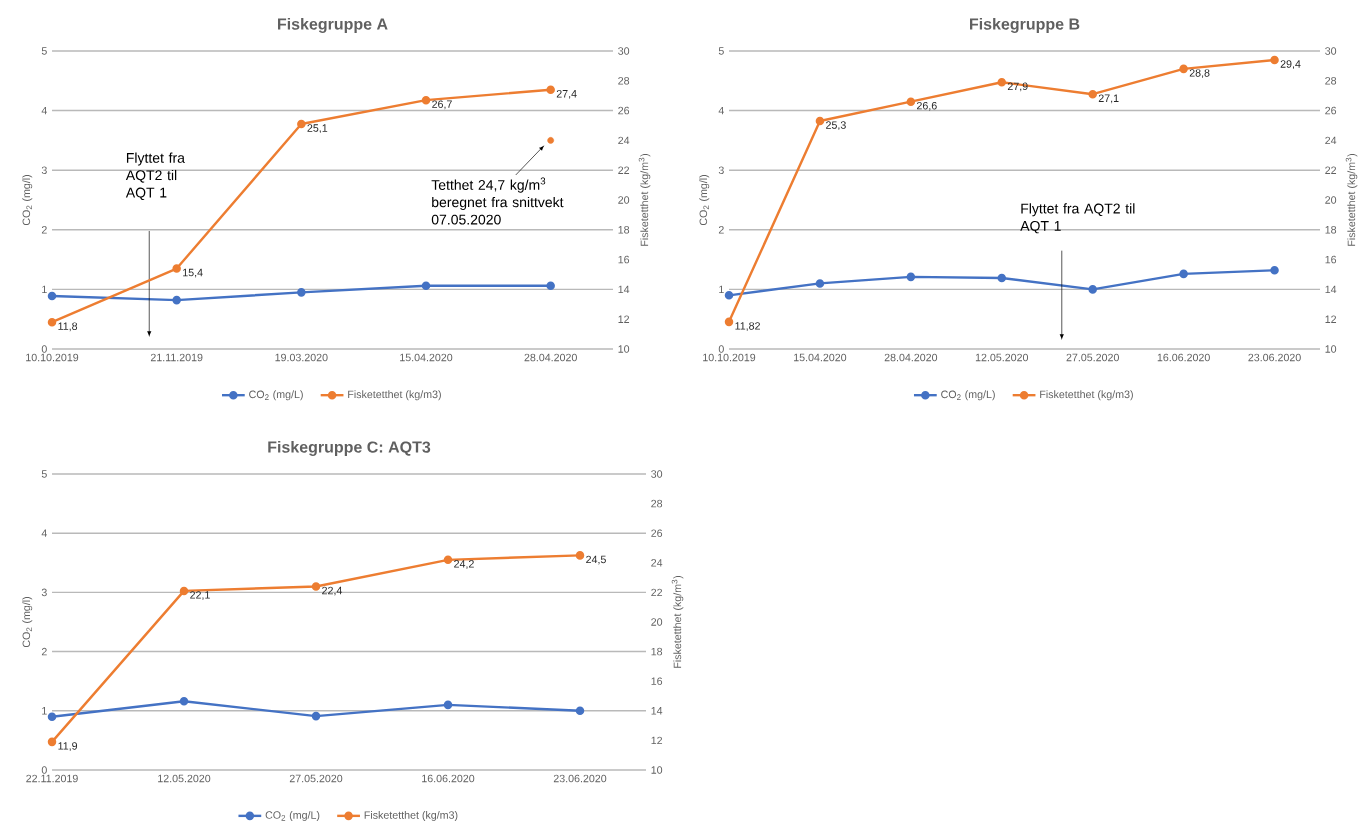 This screenshot has height=830, width=1371. Describe the element at coordinates (566, 94) in the screenshot. I see `data-label: 27,4` at that location.